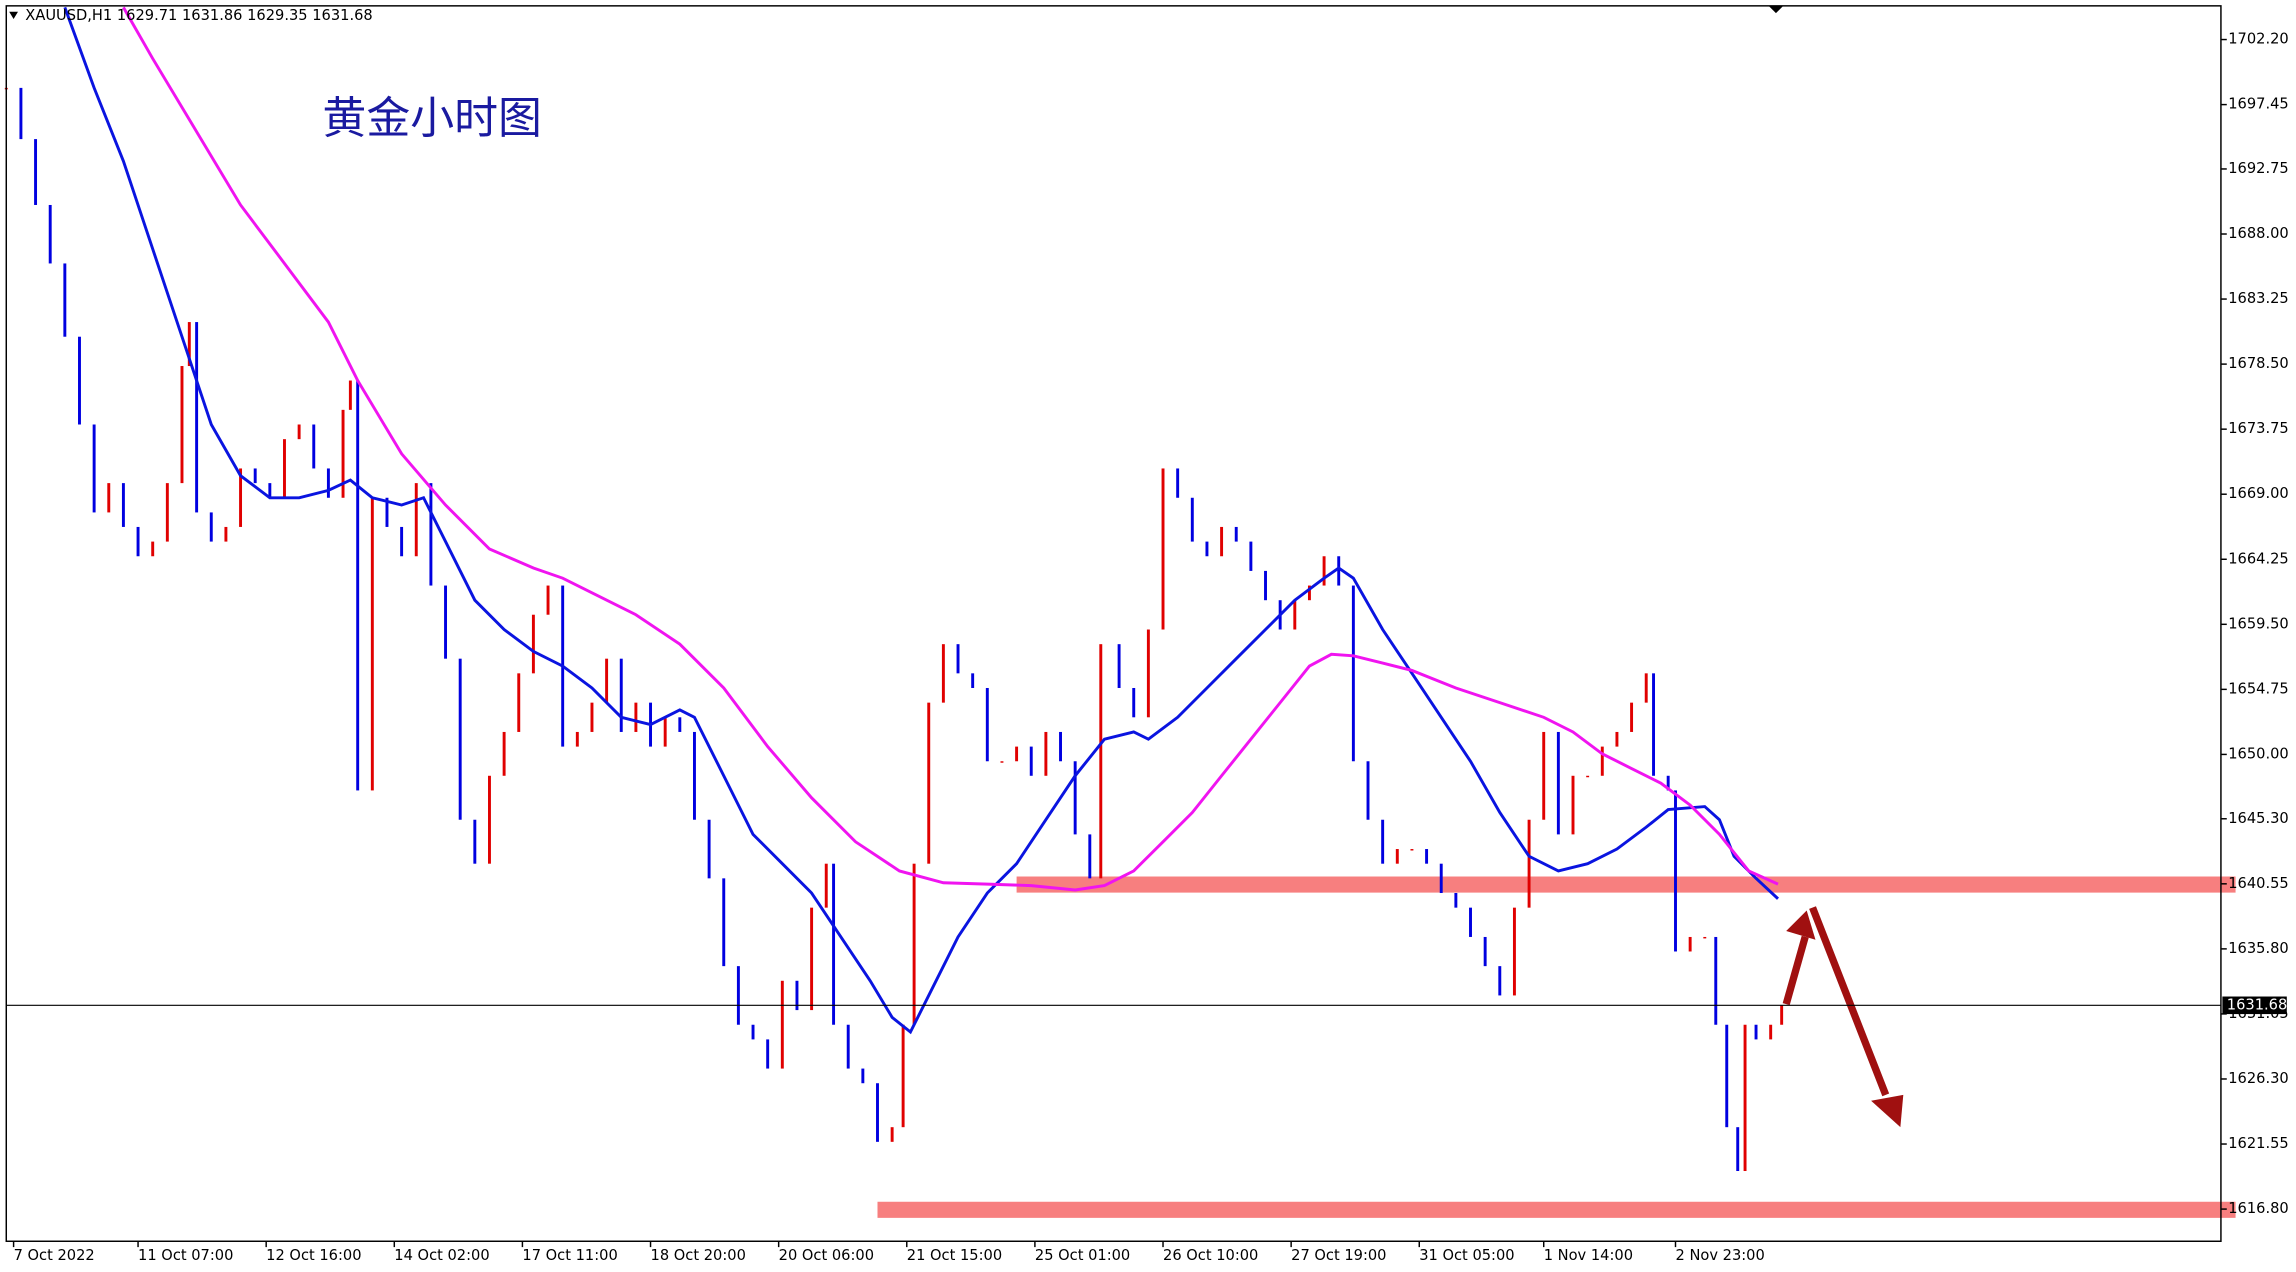 The width and height of the screenshot is (2296, 1272). What do you see at coordinates (2258, 1078) in the screenshot?
I see `y-tick-label: 1626.30` at bounding box center [2258, 1078].